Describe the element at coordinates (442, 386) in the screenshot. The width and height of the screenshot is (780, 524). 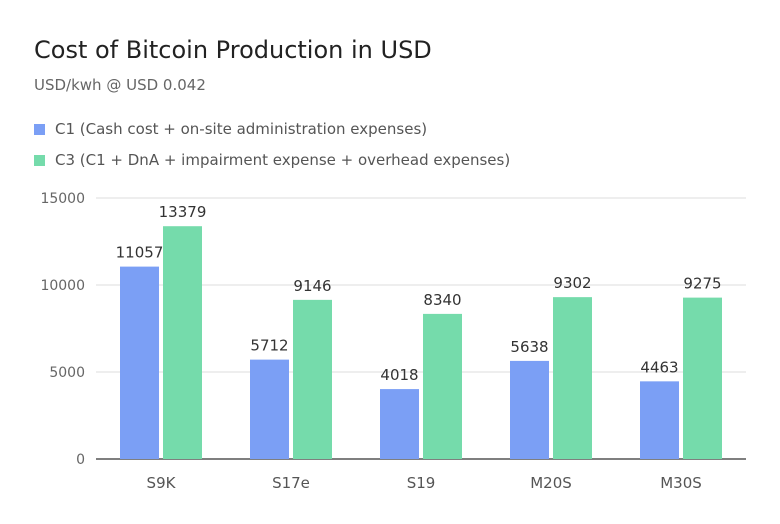
I see `bar-c3-s19` at that location.